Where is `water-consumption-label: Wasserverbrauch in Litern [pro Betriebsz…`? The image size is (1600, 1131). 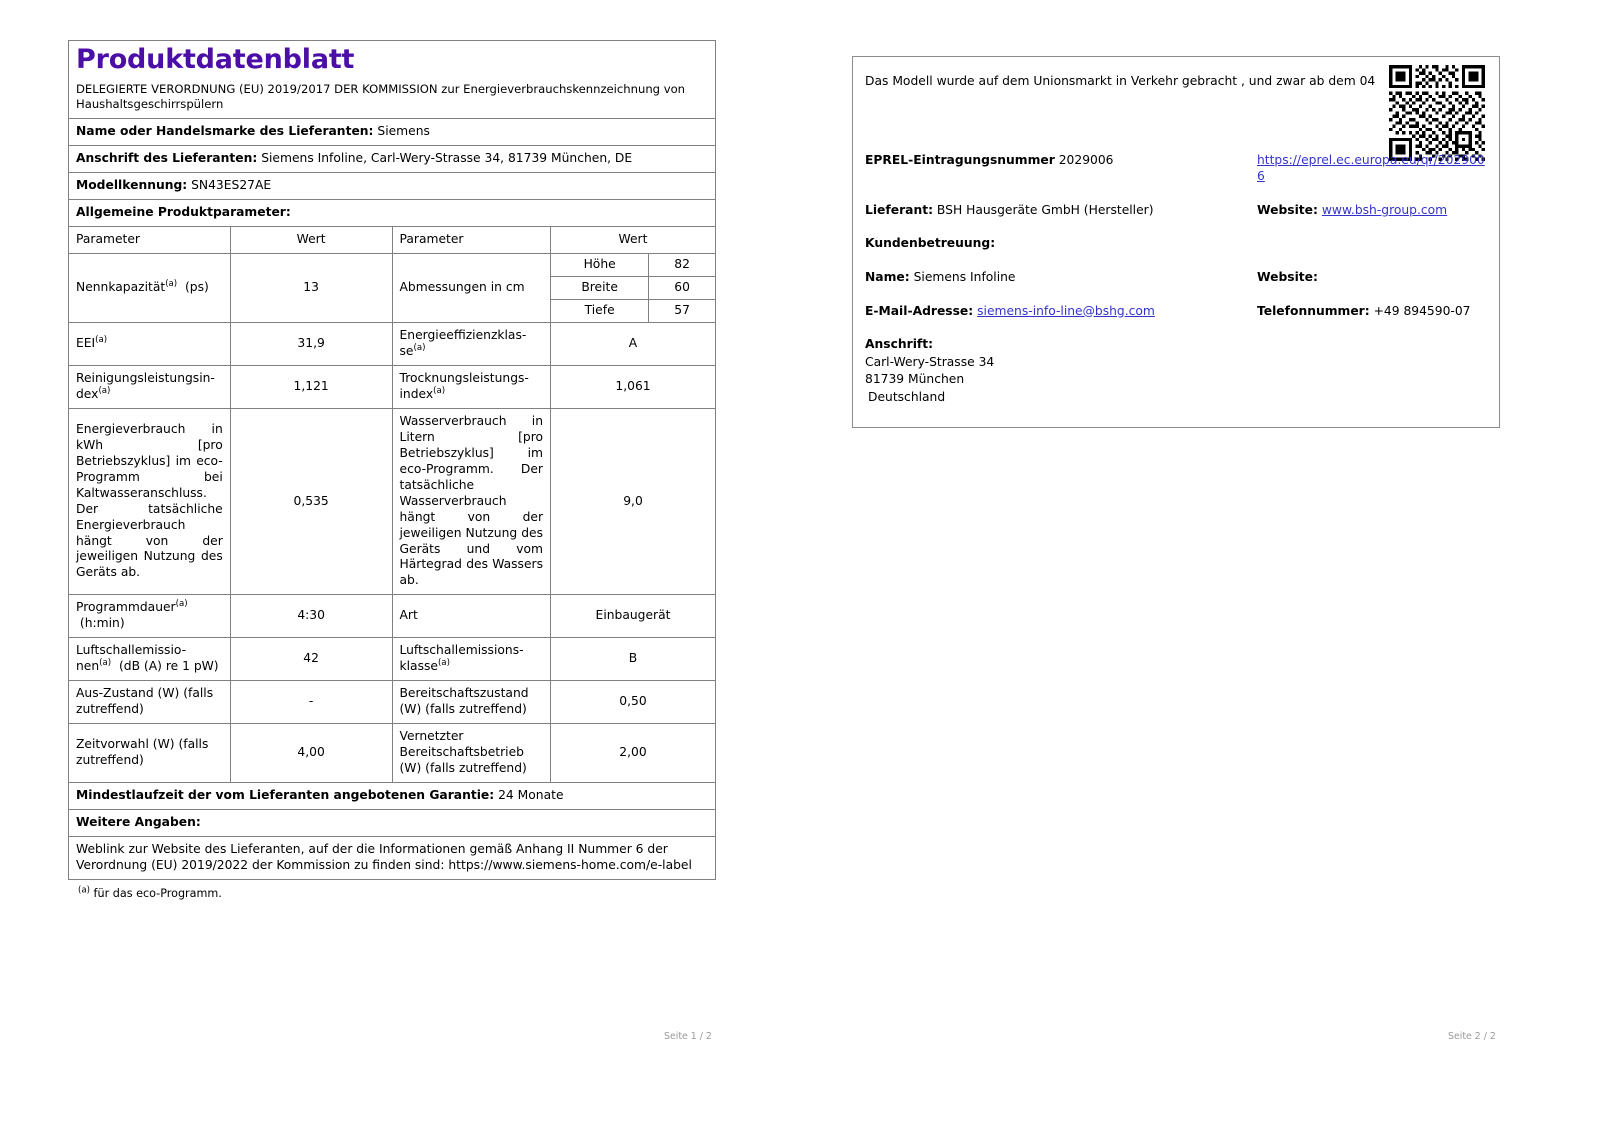
water-consumption-label: Wasserverbrauch in Litern [pro Betriebsz… is located at coordinates (471, 501).